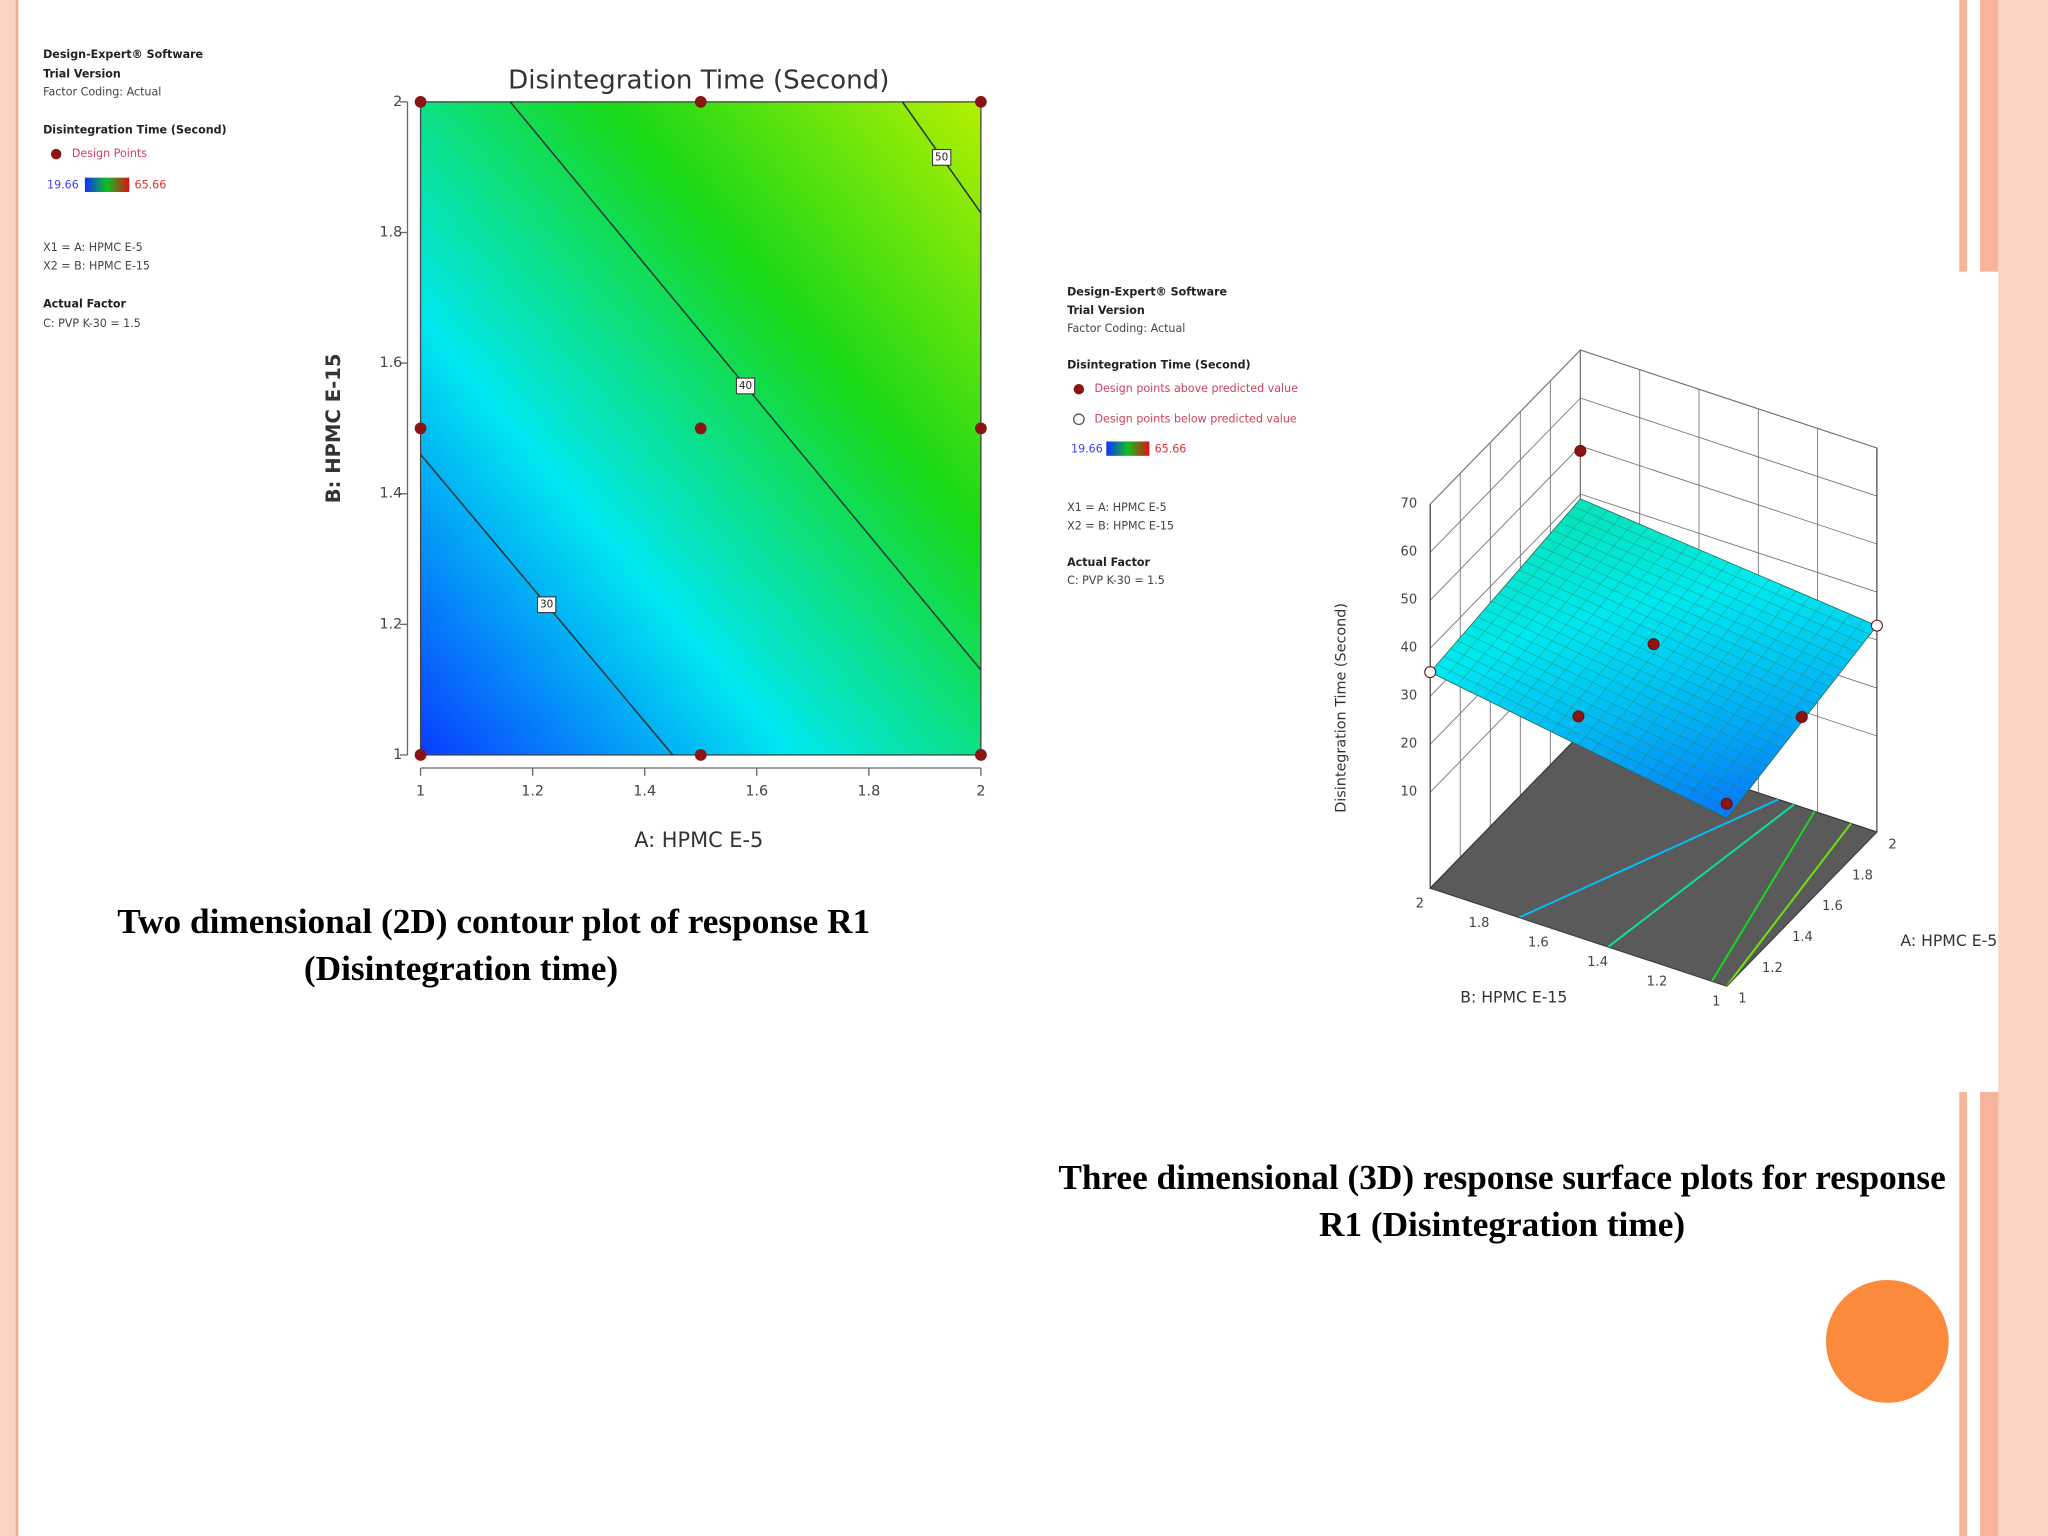  Describe the element at coordinates (2023, 768) in the screenshot. I see `right-border` at that location.